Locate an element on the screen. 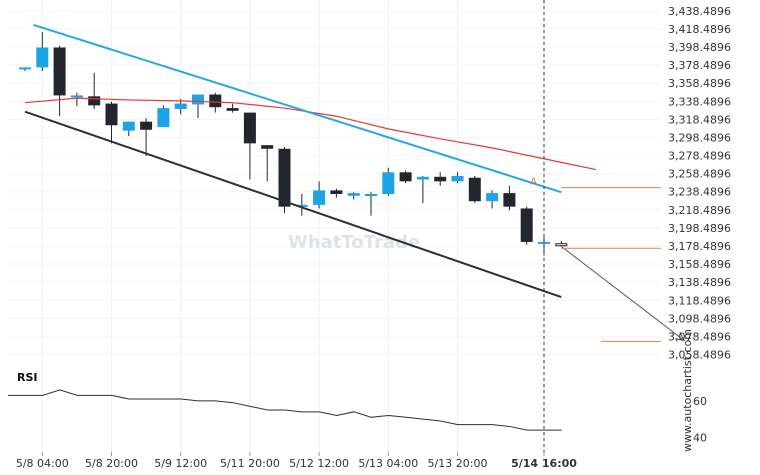 The height and width of the screenshot is (475, 760). price-tick-label: 3,278.4896 is located at coordinates (699, 156).